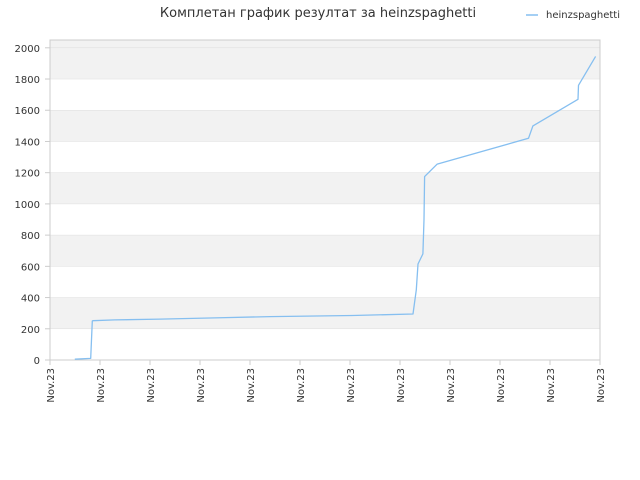 This screenshot has height=480, width=640. What do you see at coordinates (27, 174) in the screenshot?
I see `y-tick-label: 1200` at bounding box center [27, 174].